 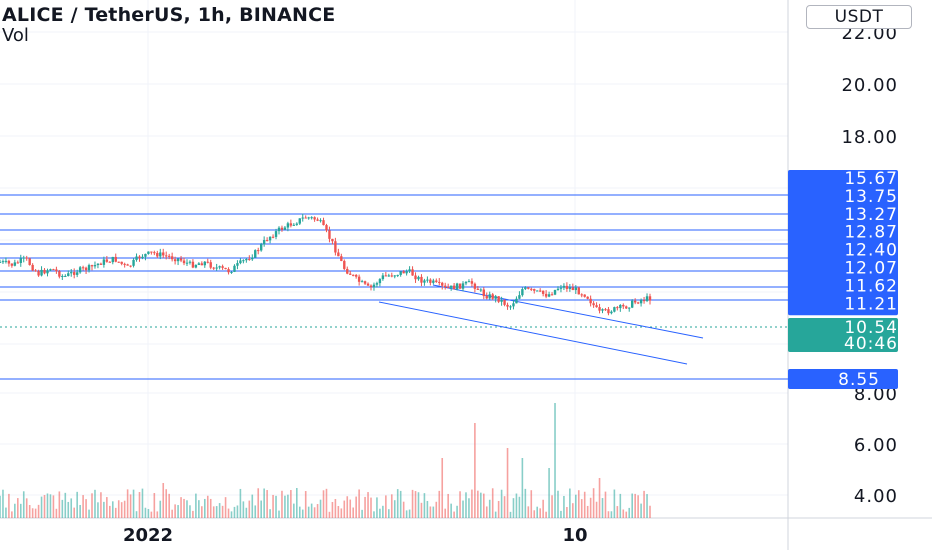 What do you see at coordinates (843, 243) in the screenshot?
I see `level-tag-block` at bounding box center [843, 243].